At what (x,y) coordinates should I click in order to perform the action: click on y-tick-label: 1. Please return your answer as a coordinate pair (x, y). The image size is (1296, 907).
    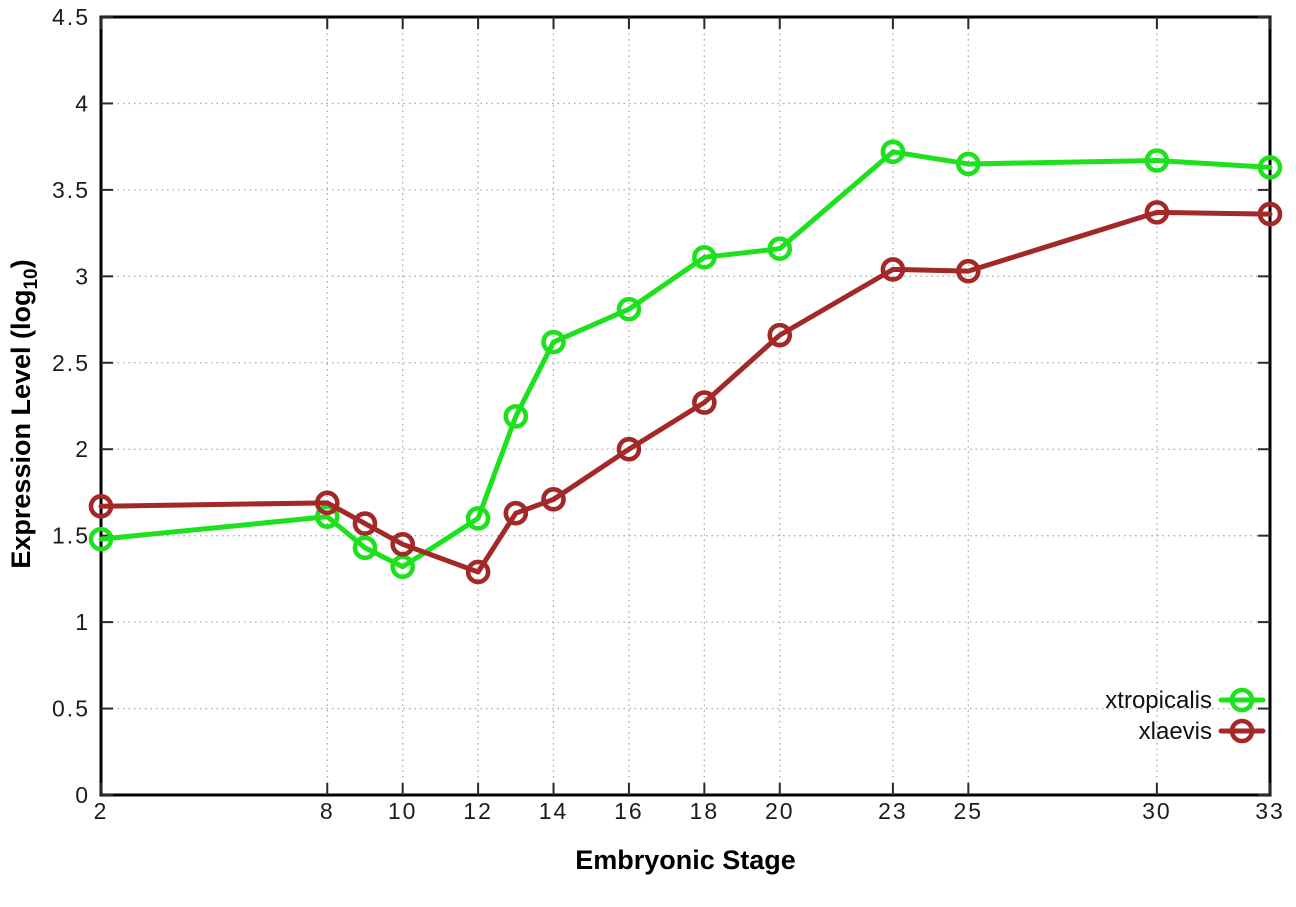
    Looking at the image, I should click on (82, 622).